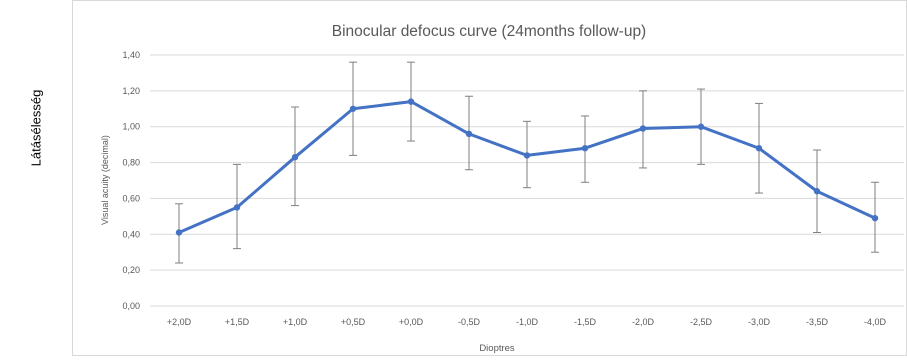  What do you see at coordinates (643, 322) in the screenshot?
I see `x-tick-label: -2,0D` at bounding box center [643, 322].